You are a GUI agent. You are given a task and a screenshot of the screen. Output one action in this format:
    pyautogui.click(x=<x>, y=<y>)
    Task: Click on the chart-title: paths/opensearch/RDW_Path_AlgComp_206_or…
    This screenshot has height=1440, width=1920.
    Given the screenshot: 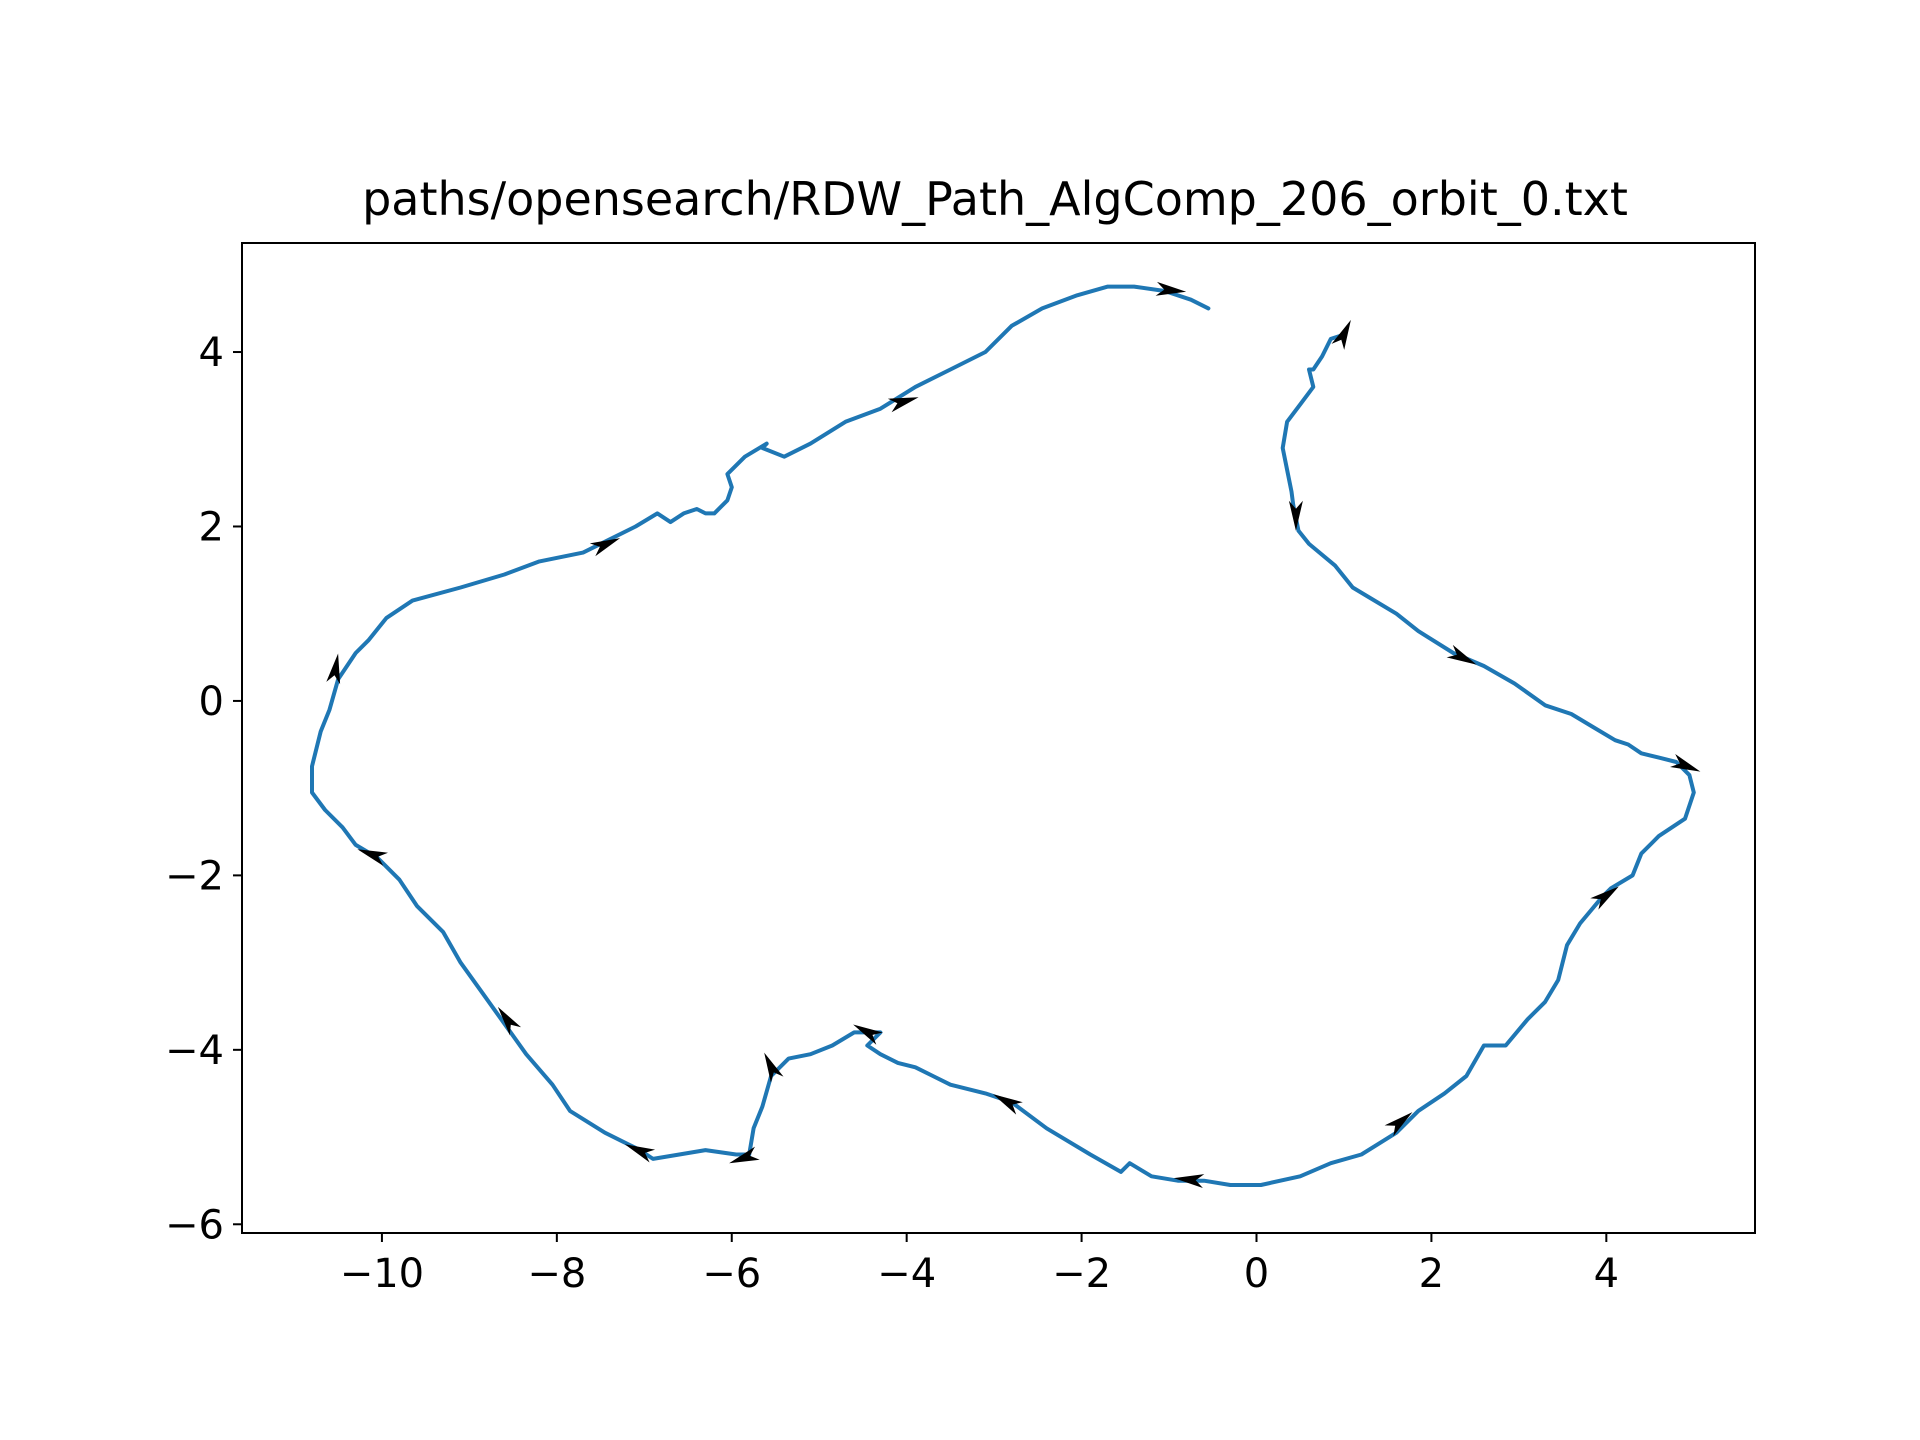 What is the action you would take?
    pyautogui.click(x=995, y=199)
    